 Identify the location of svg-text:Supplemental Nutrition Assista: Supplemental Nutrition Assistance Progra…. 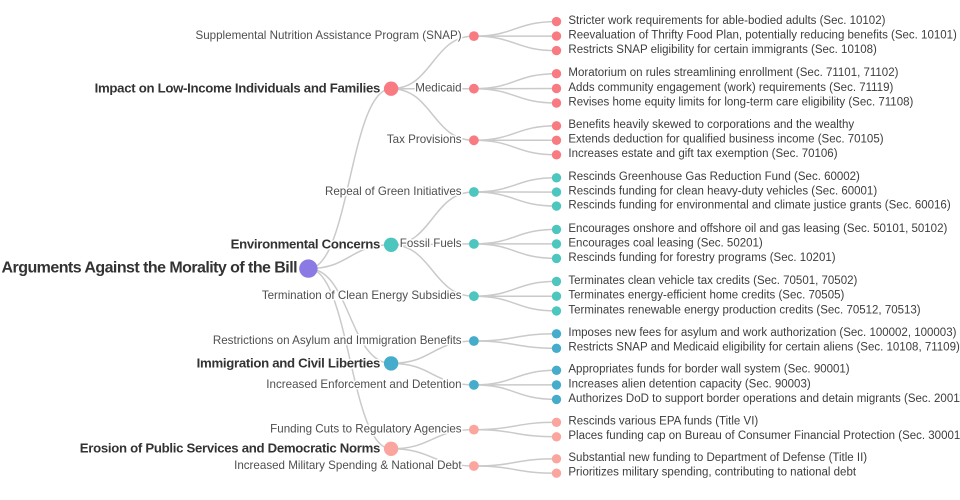
(328, 35).